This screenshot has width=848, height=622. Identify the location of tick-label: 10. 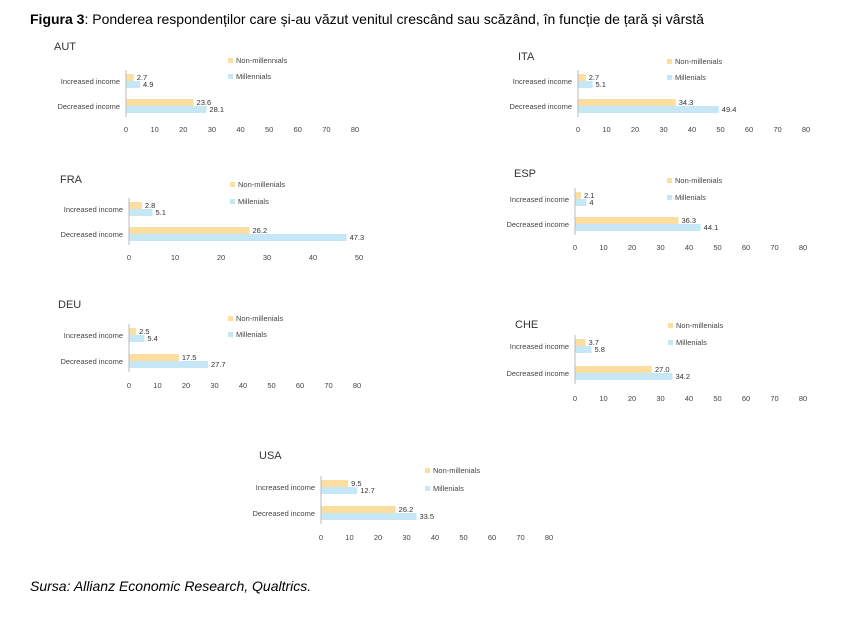
(157, 385).